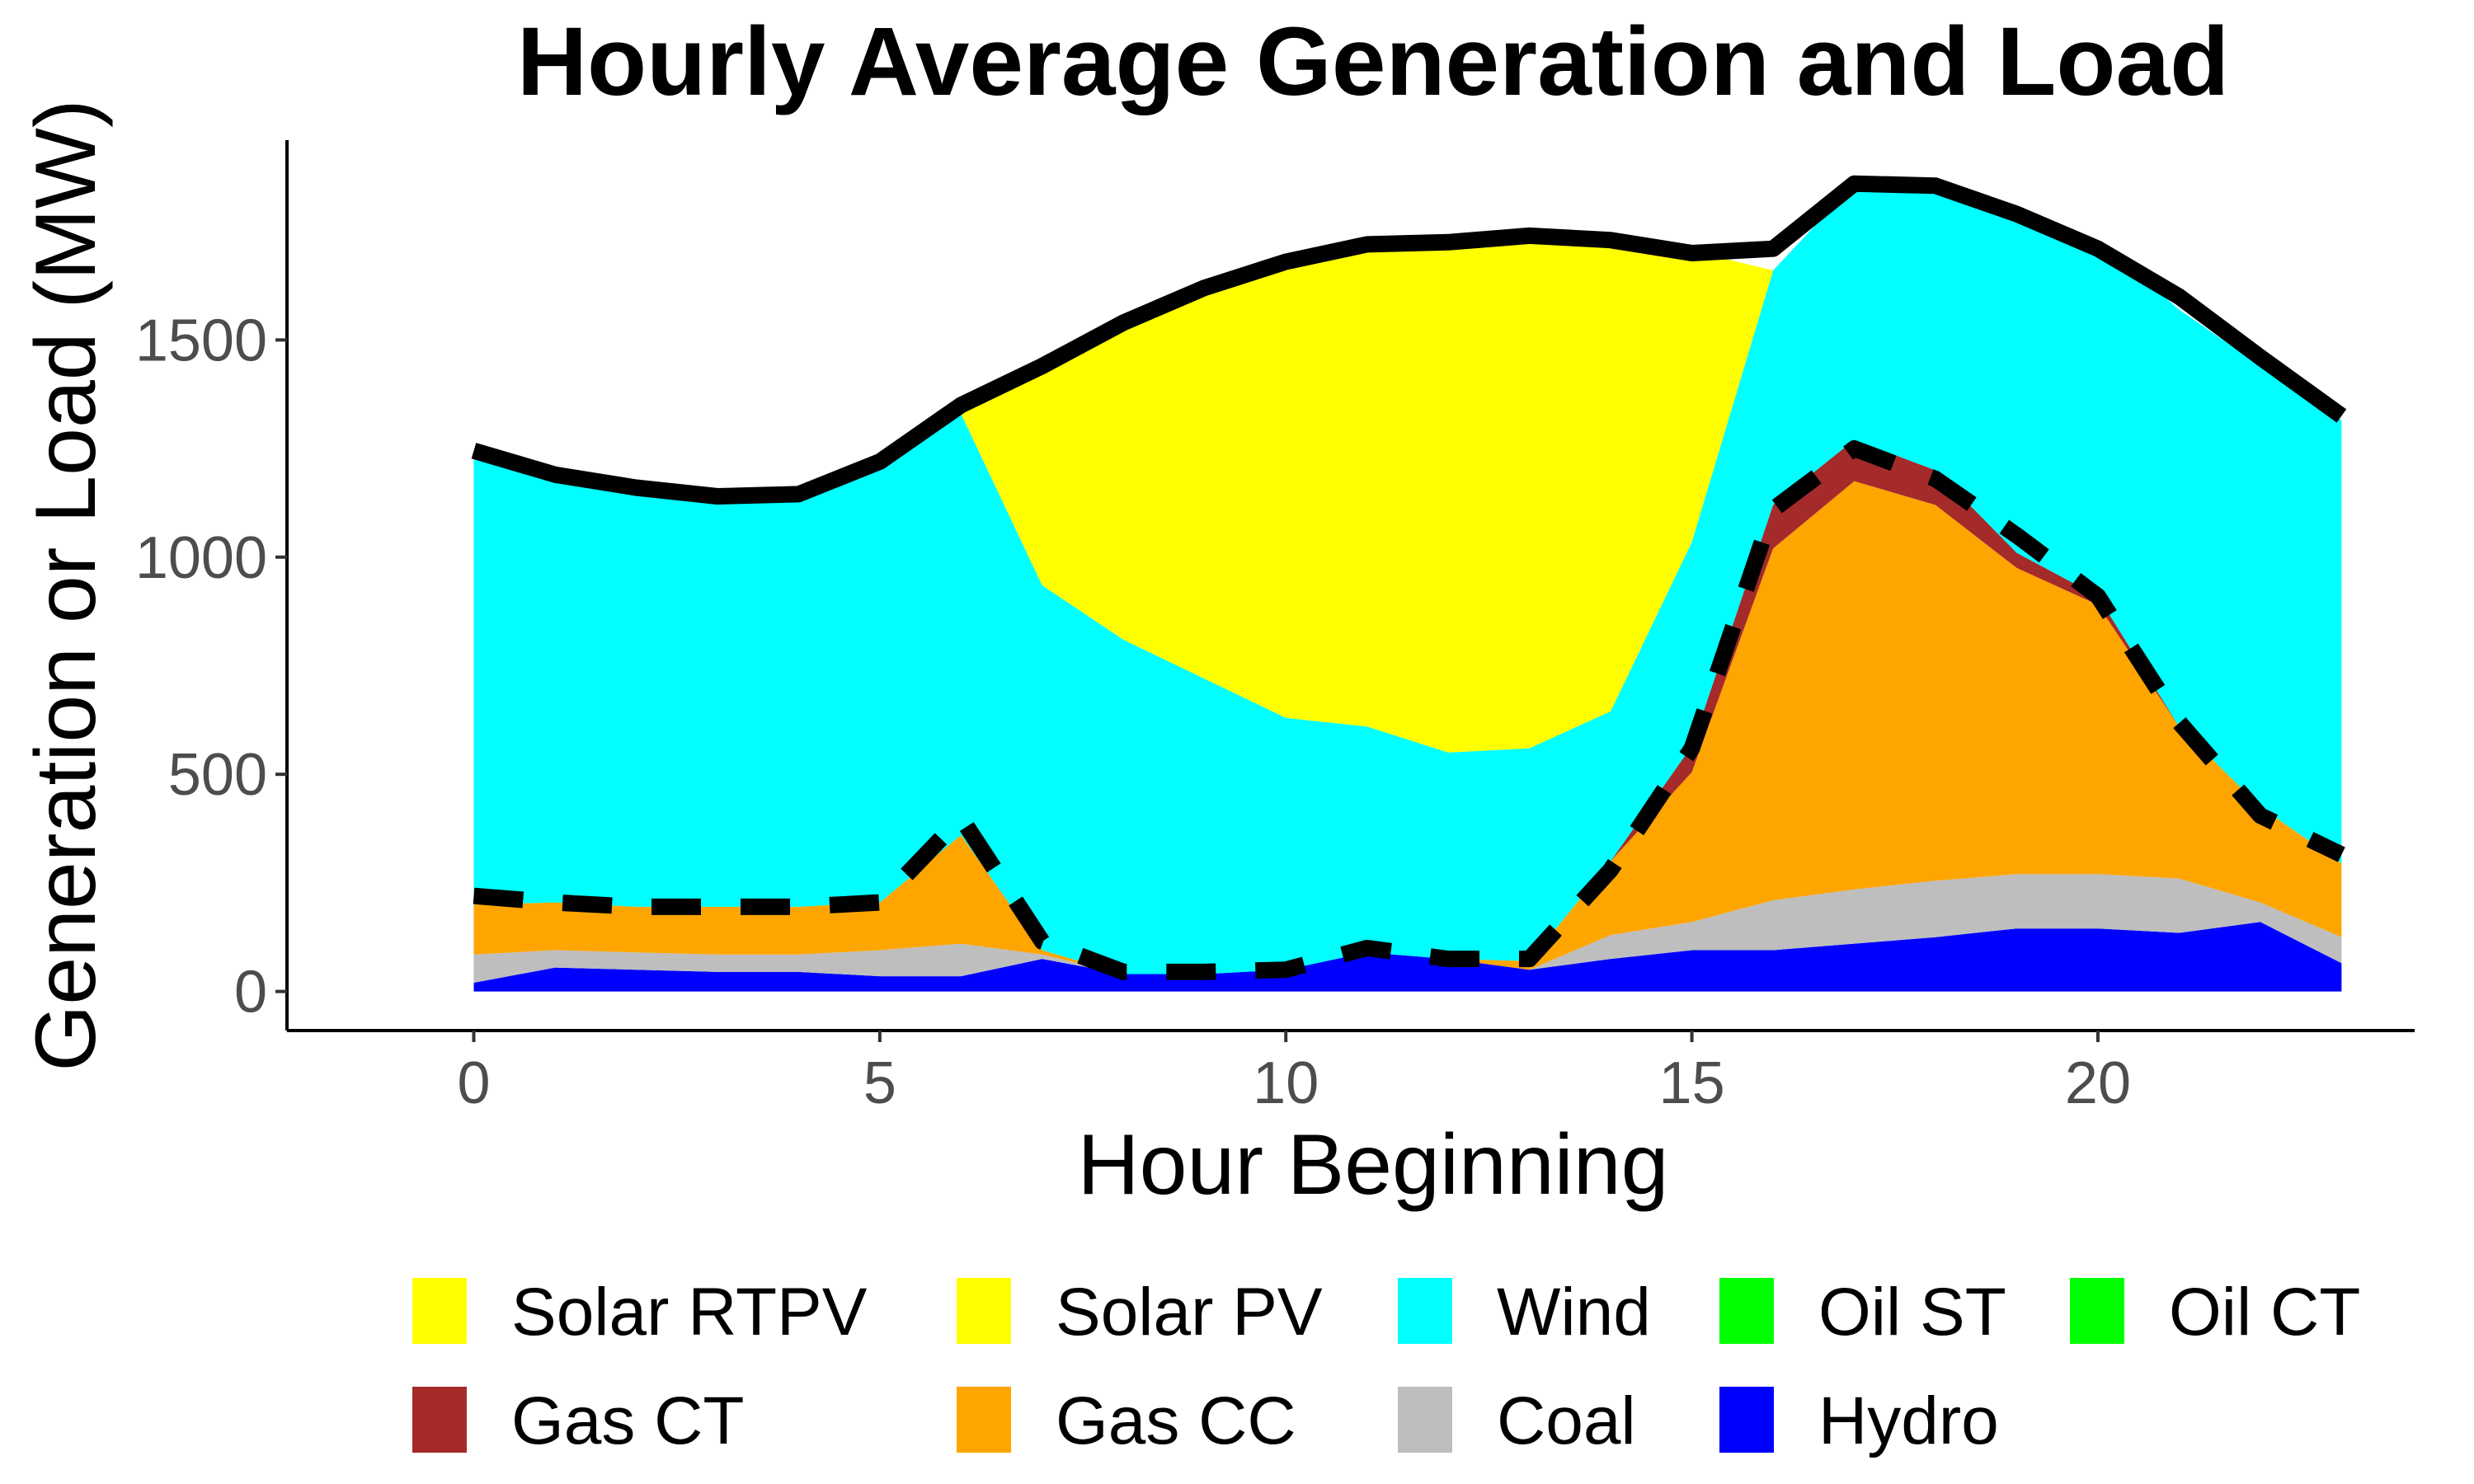 The height and width of the screenshot is (1484, 2474). I want to click on x-tick-label: 20, so click(2098, 1083).